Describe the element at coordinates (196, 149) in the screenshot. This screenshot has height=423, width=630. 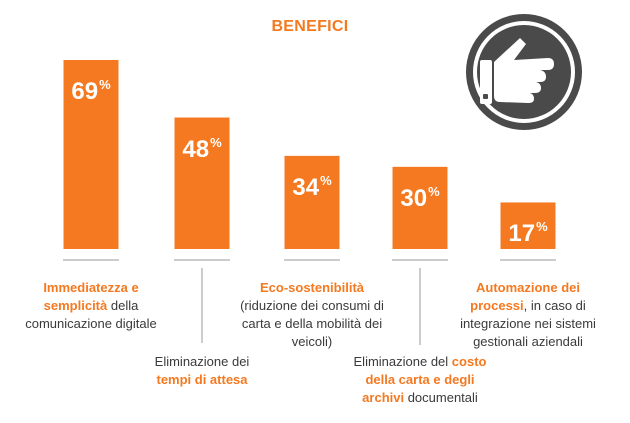
I see `value-number: 48` at that location.